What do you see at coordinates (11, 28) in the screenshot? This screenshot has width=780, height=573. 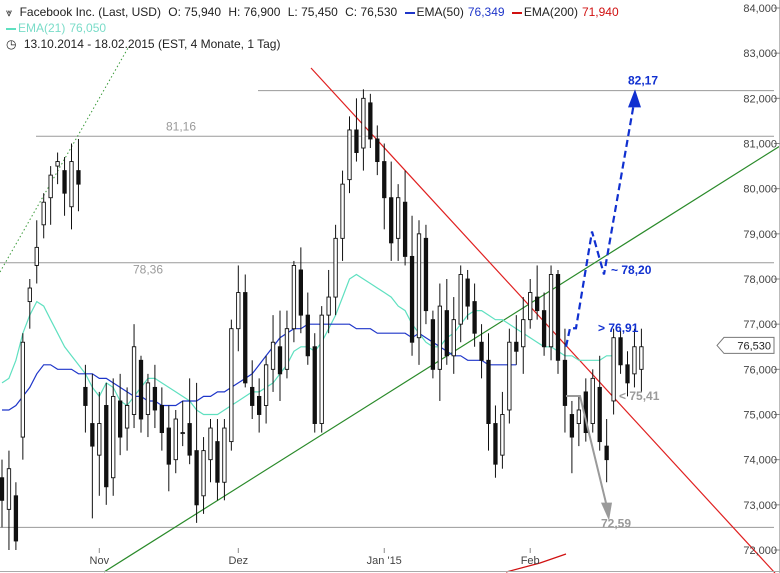 I see `ema21-swatch` at bounding box center [11, 28].